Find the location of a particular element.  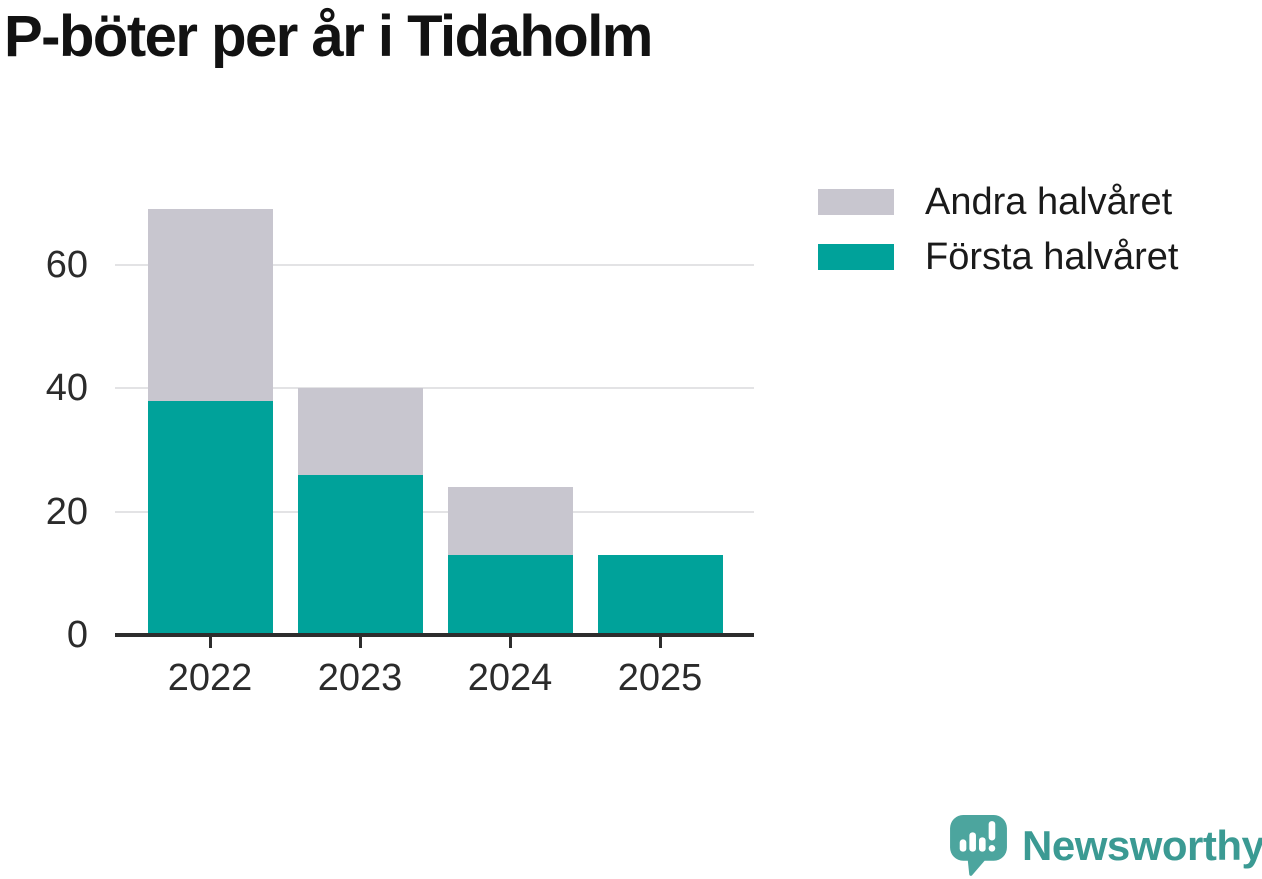

bar-2023-andra is located at coordinates (360, 431).